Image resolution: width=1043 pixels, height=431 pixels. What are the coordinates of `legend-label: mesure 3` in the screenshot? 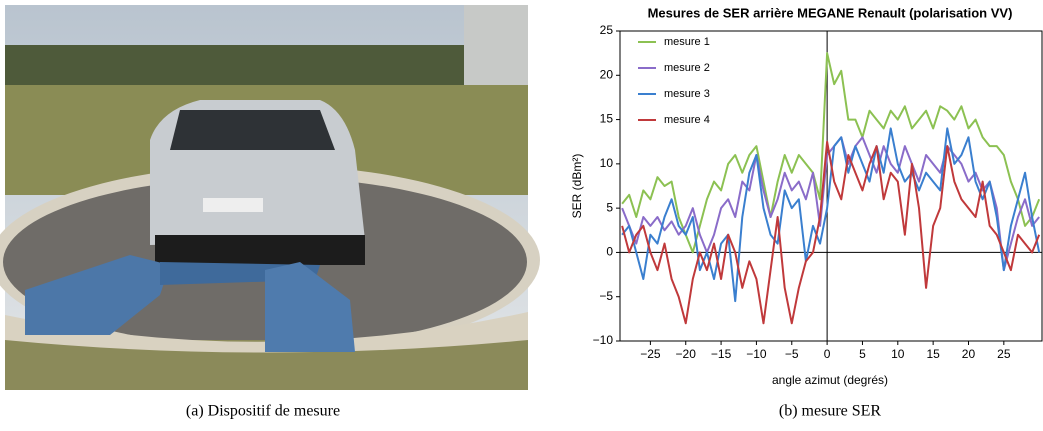 It's located at (687, 94).